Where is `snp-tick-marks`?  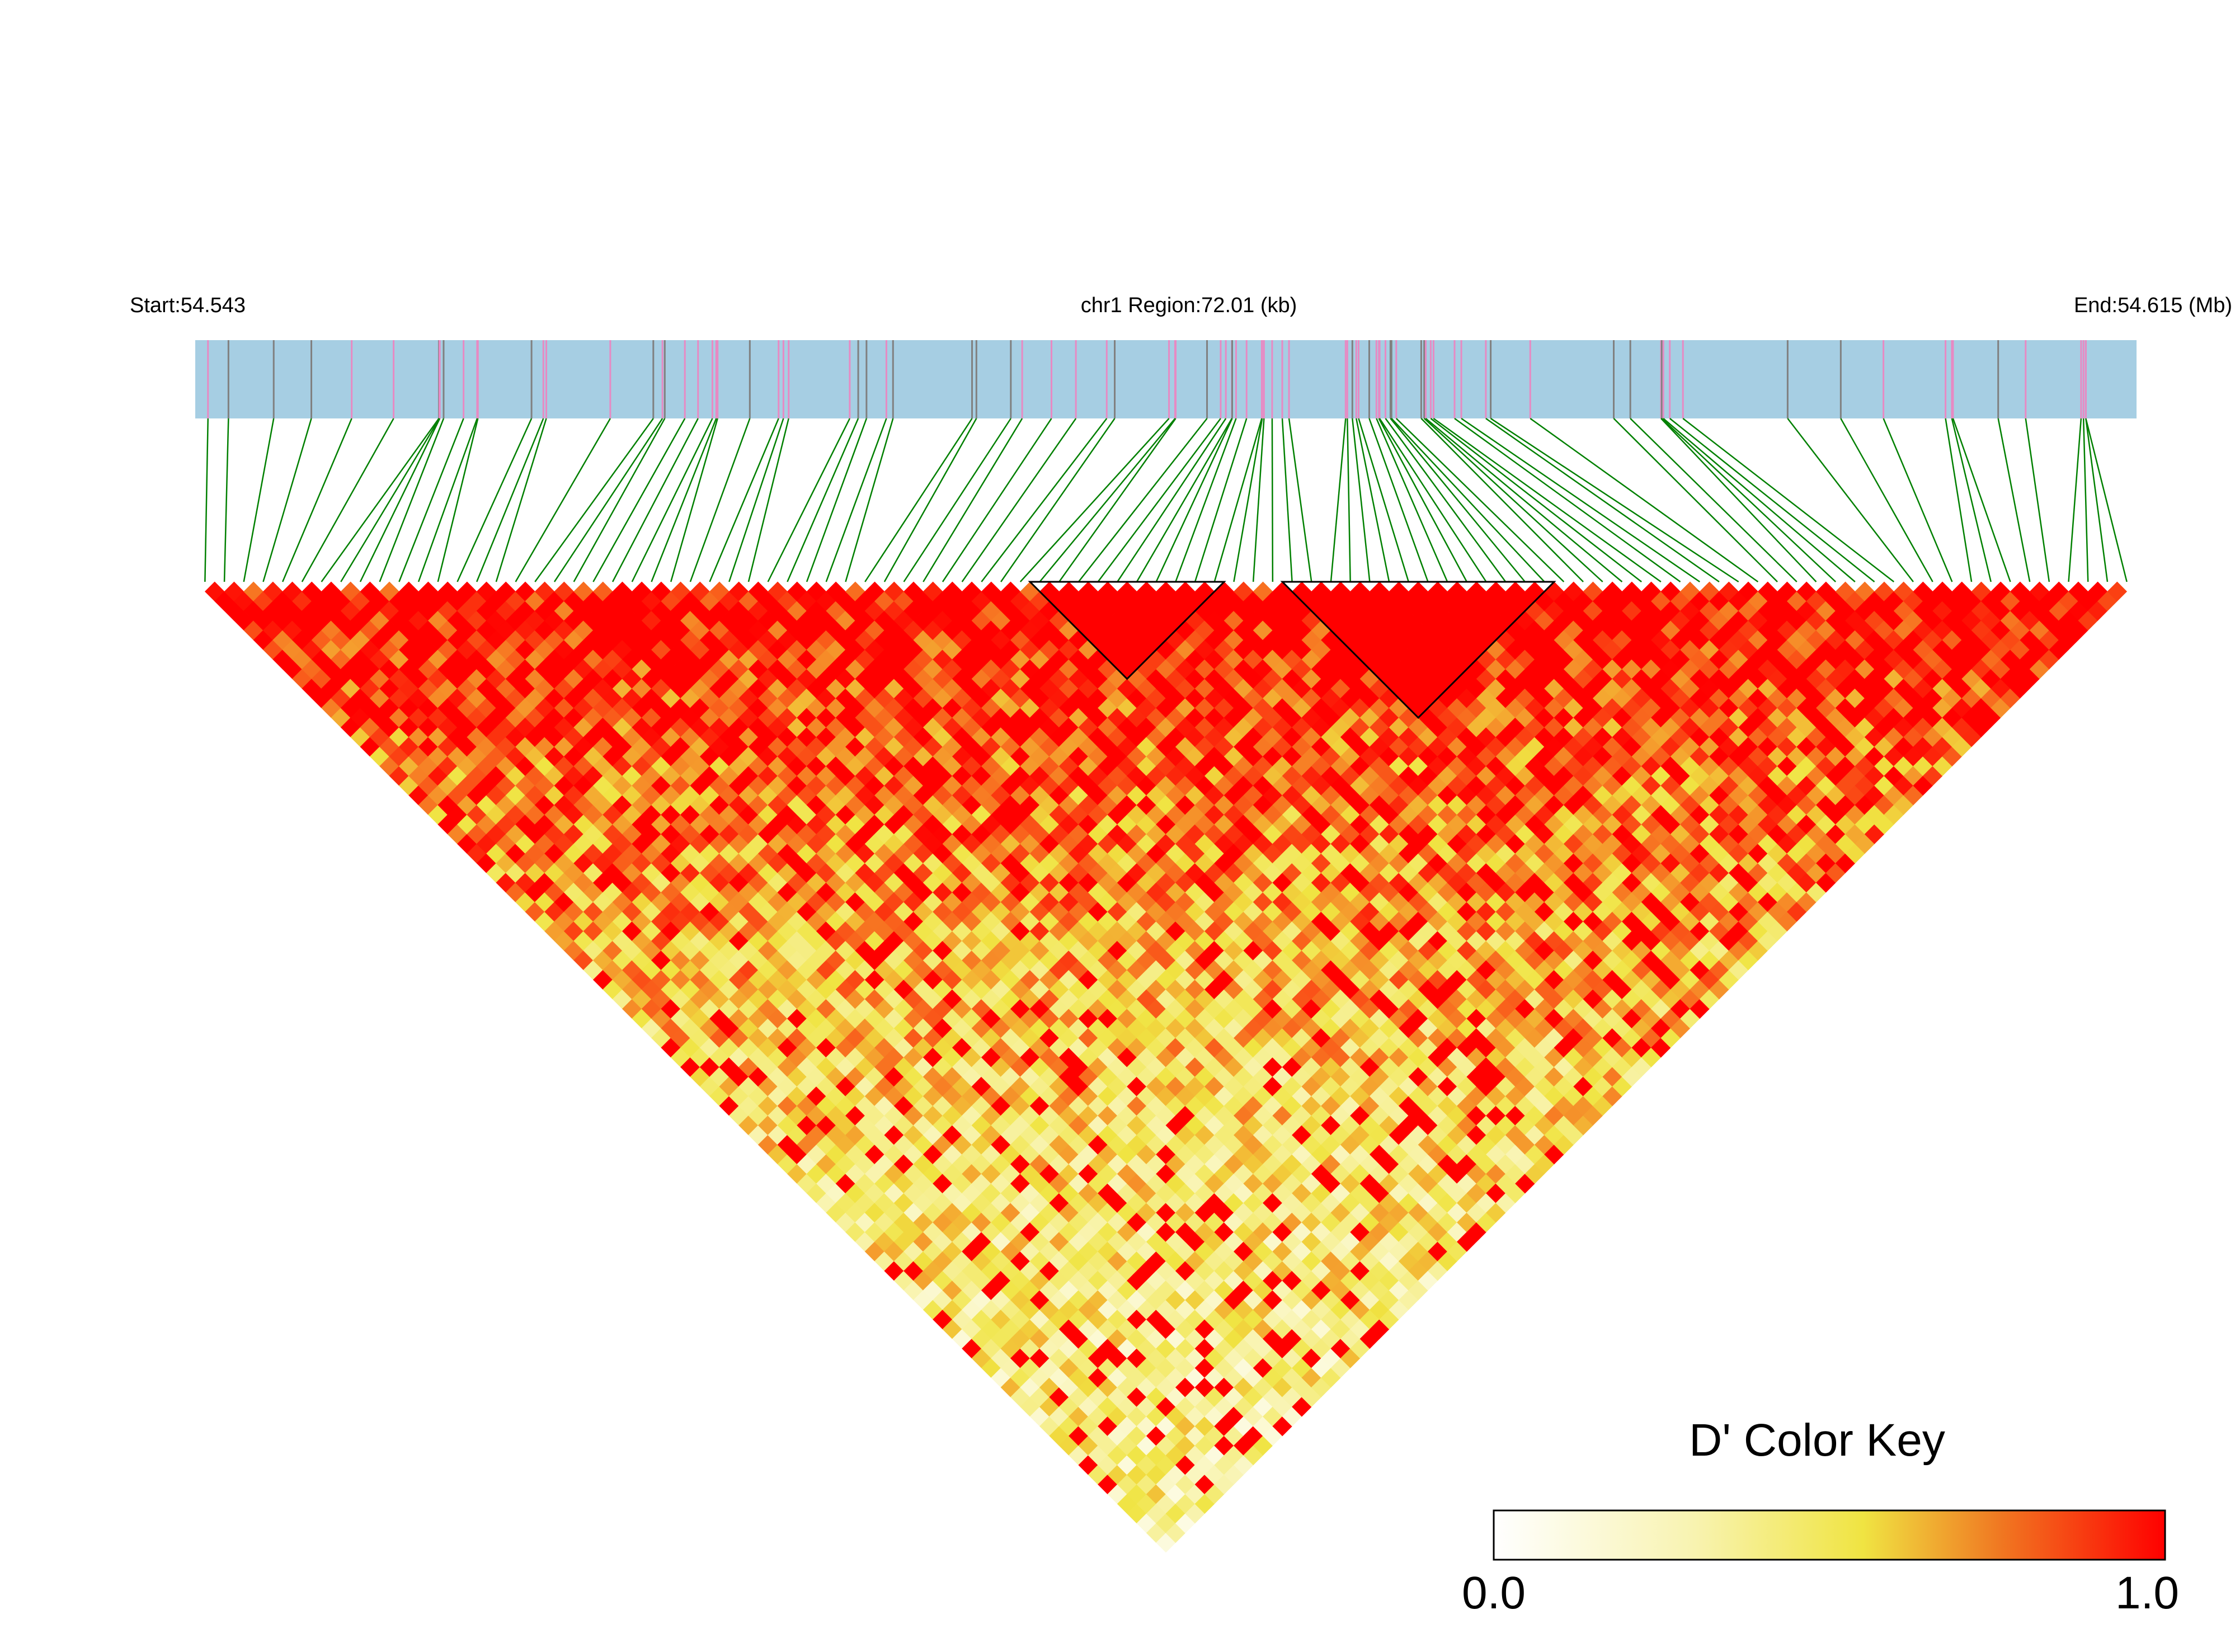
snp-tick-marks is located at coordinates (1147, 379).